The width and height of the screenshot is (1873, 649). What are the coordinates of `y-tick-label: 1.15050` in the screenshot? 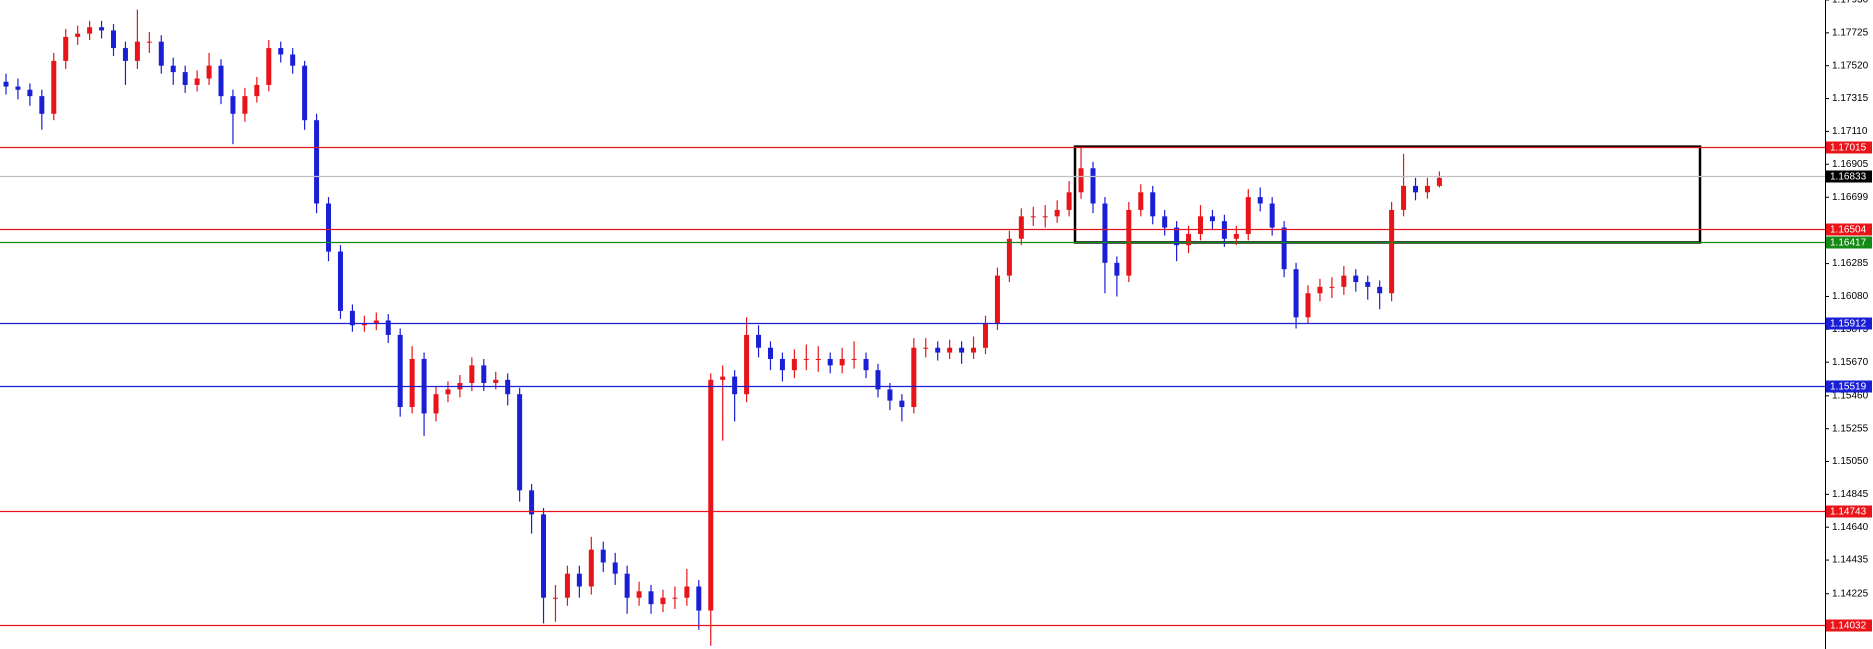 It's located at (1850, 461).